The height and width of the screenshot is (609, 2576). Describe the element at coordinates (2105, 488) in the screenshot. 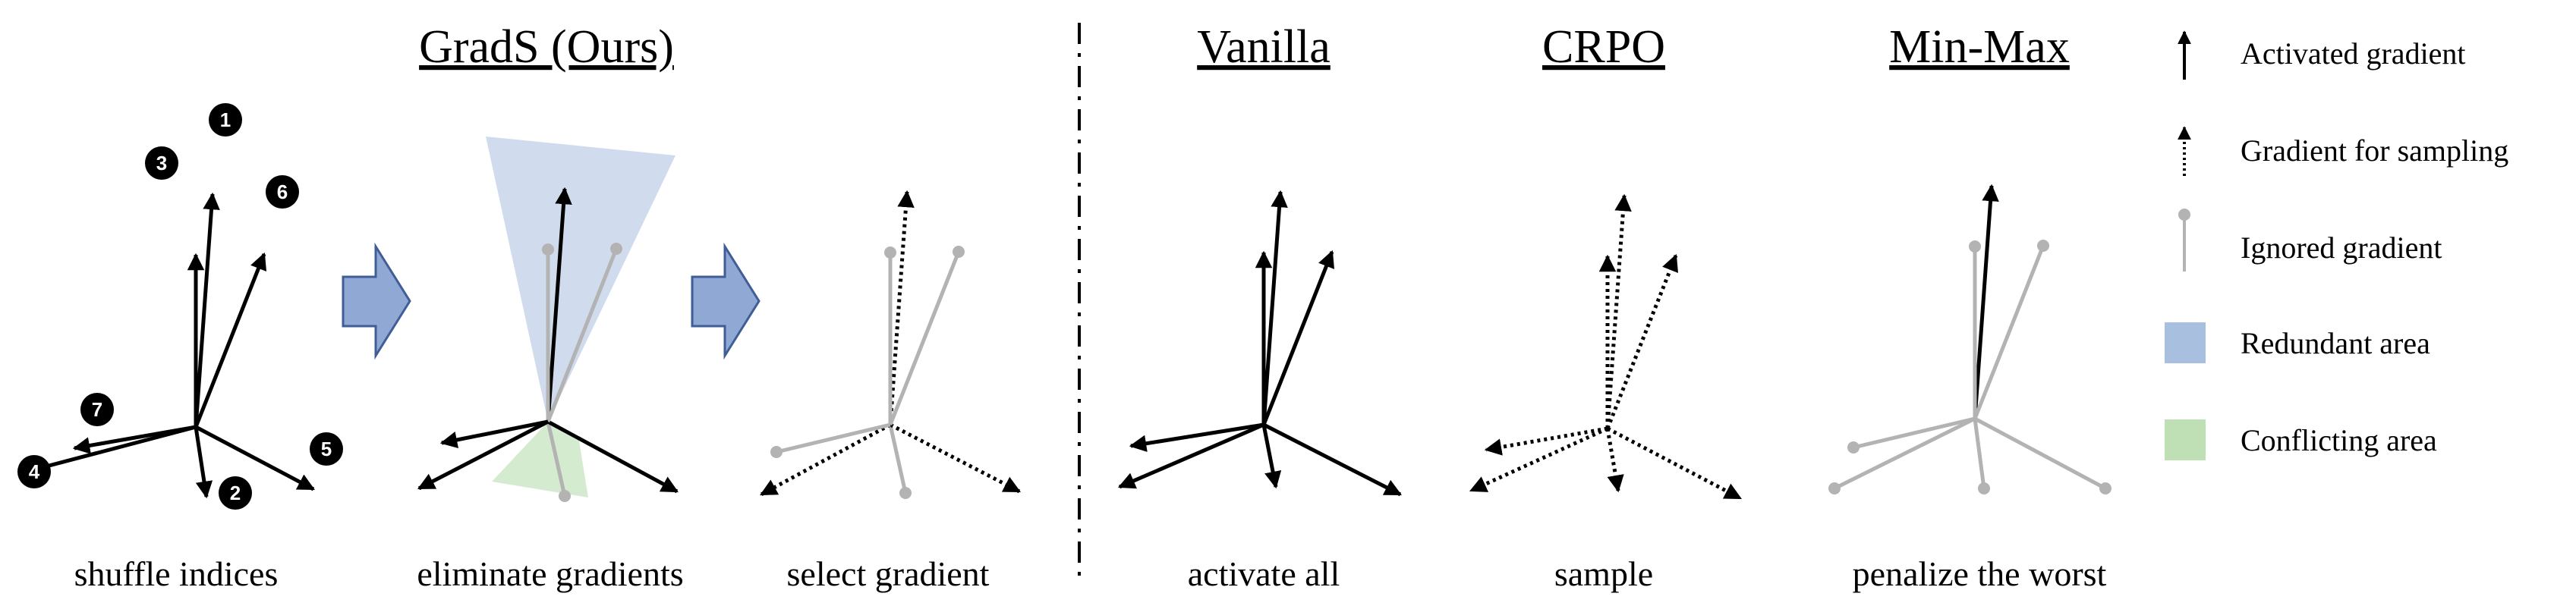

I see `gradient-5-end-dot` at that location.